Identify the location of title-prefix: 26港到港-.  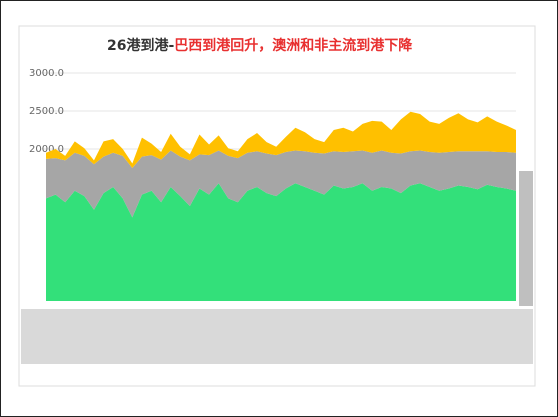
(140, 45).